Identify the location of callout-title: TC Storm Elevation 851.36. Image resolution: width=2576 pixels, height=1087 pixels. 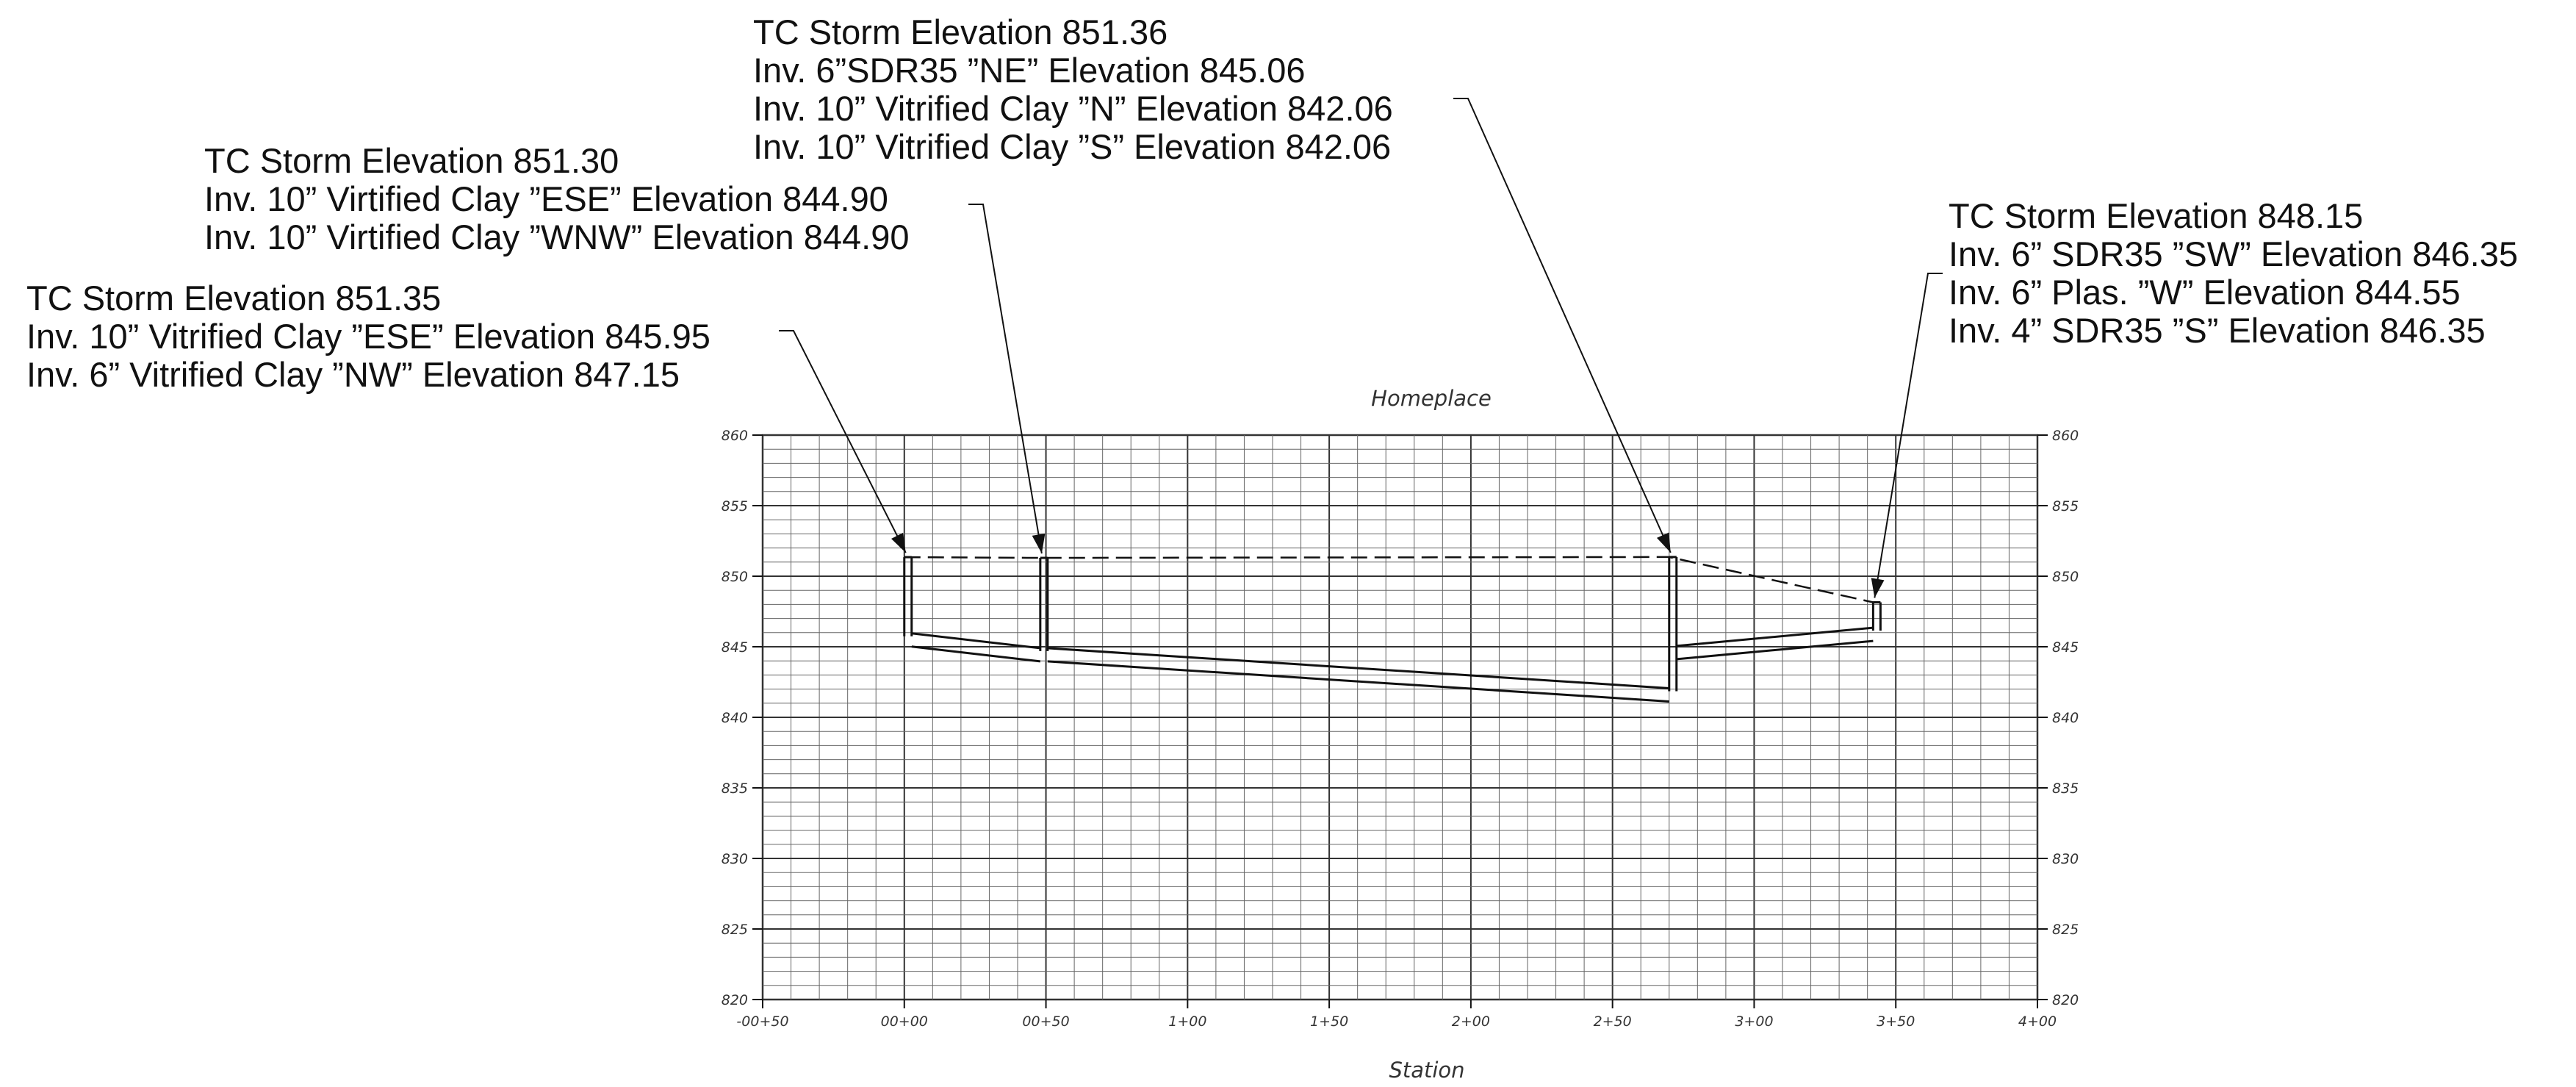
(960, 31).